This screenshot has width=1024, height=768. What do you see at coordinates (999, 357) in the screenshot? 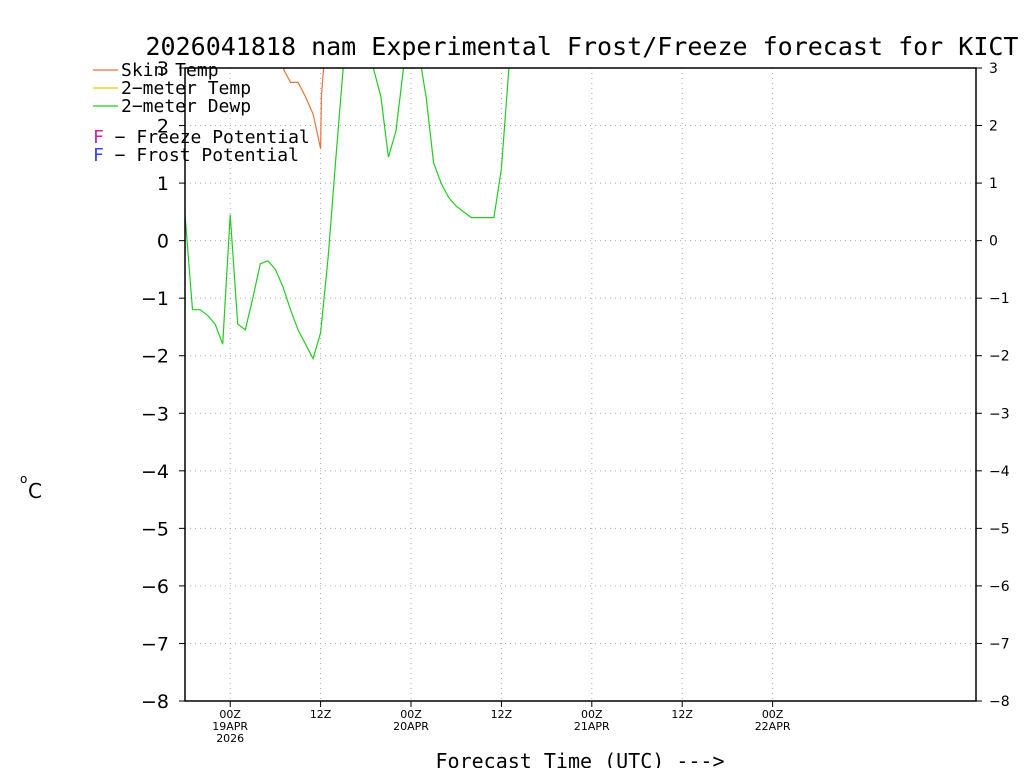
I see `y-tick-label-right: −2` at bounding box center [999, 357].